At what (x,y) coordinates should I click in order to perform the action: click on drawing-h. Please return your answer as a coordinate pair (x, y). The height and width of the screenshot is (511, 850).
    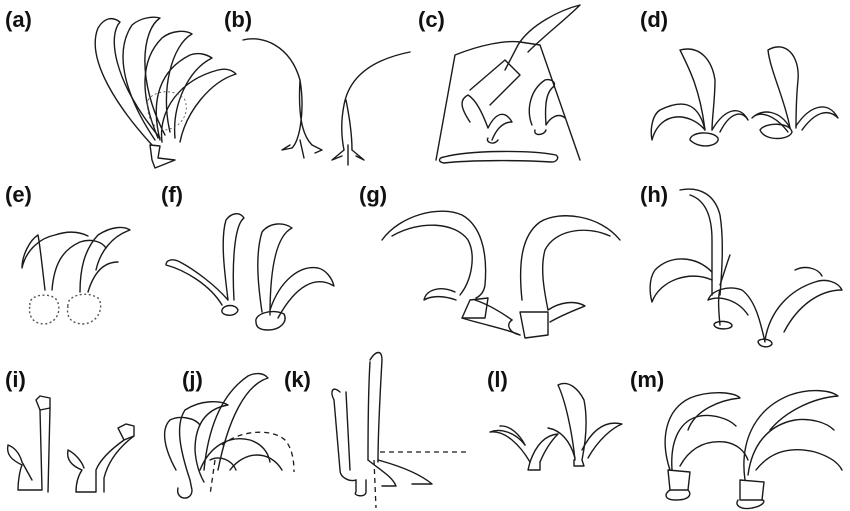
    Looking at the image, I should click on (746, 268).